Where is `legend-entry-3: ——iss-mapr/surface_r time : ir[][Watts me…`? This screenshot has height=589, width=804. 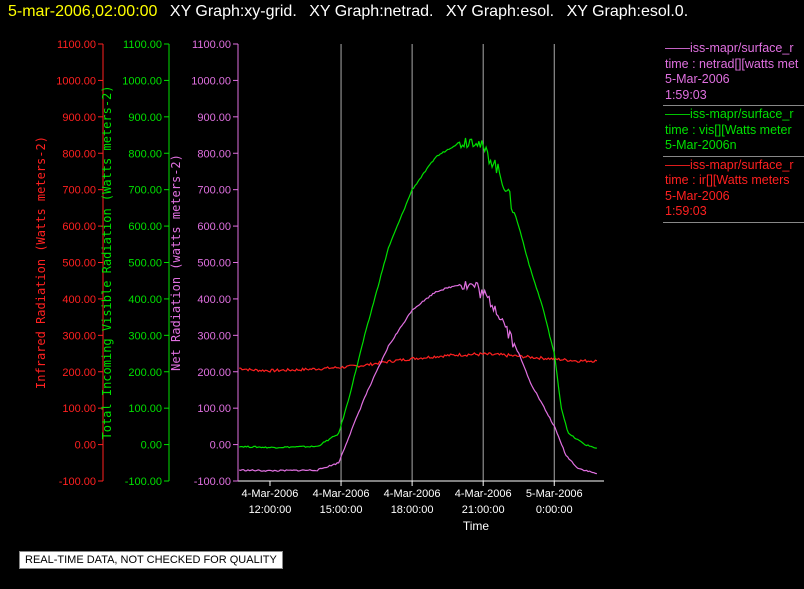
legend-entry-3: ——iss-mapr/surface_r time : ir[][Watts me… is located at coordinates (733, 190).